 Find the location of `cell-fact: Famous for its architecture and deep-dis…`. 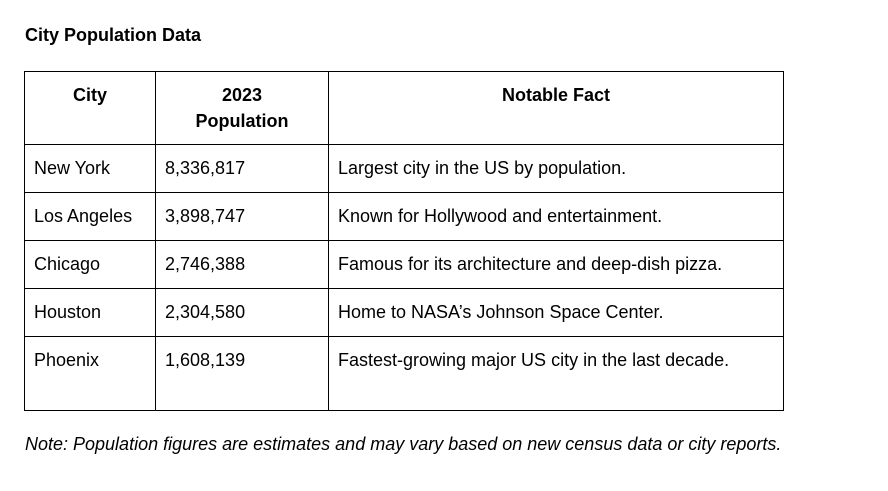

cell-fact: Famous for its architecture and deep-dis… is located at coordinates (556, 264).